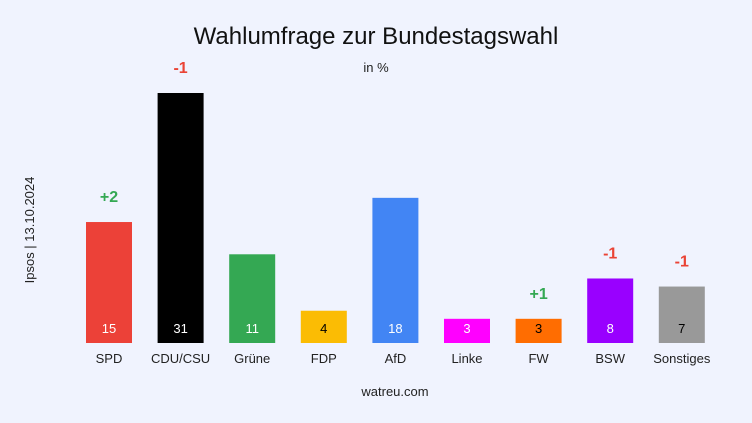 Image resolution: width=752 pixels, height=423 pixels. What do you see at coordinates (682, 358) in the screenshot?
I see `x-tick-label: Sonstiges` at bounding box center [682, 358].